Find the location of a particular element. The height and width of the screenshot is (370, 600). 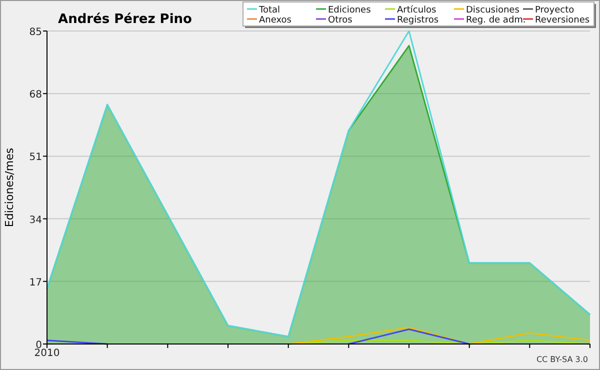

legend-label: Total is located at coordinates (269, 11).